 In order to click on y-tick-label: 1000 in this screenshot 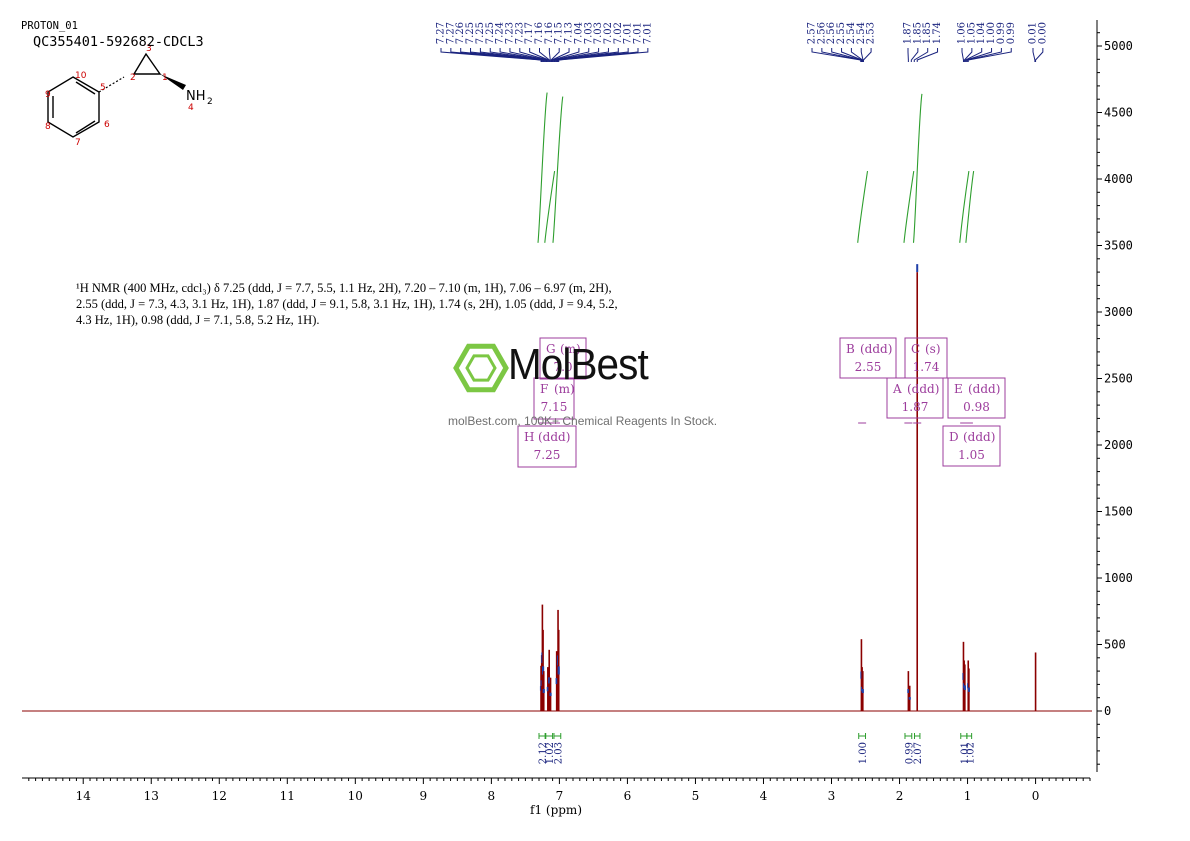, I will do `click(1118, 578)`.